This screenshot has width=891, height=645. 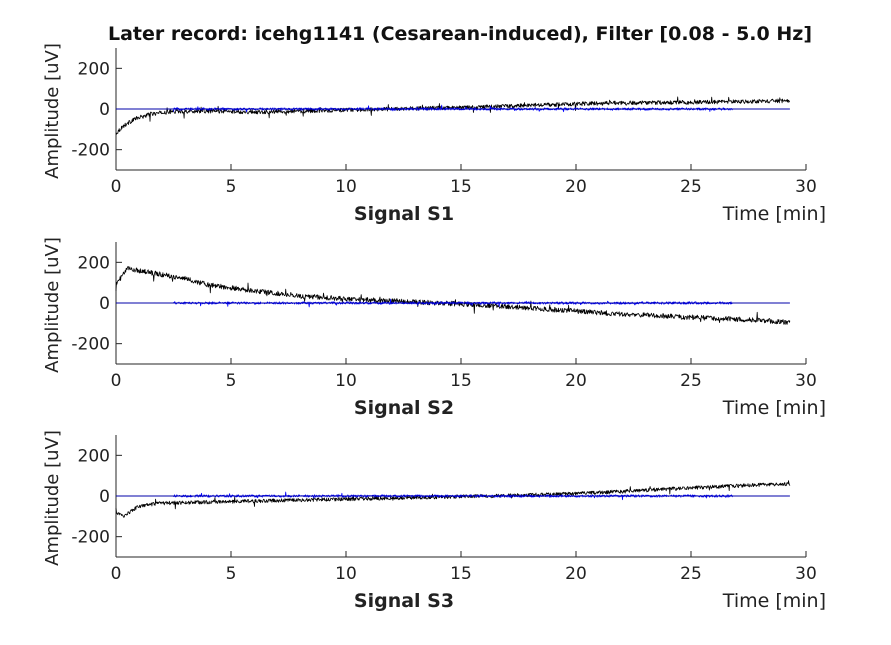 What do you see at coordinates (404, 408) in the screenshot?
I see `signal-name-label: Signal S2` at bounding box center [404, 408].